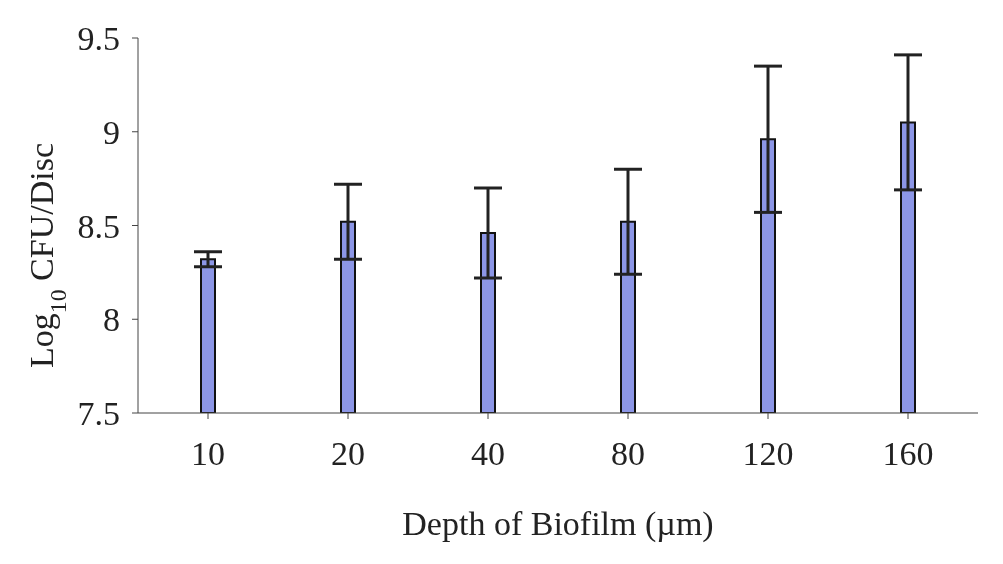 The width and height of the screenshot is (1003, 564). What do you see at coordinates (558, 524) in the screenshot?
I see `x-axis-title: Depth of Biofilm (µm)` at bounding box center [558, 524].